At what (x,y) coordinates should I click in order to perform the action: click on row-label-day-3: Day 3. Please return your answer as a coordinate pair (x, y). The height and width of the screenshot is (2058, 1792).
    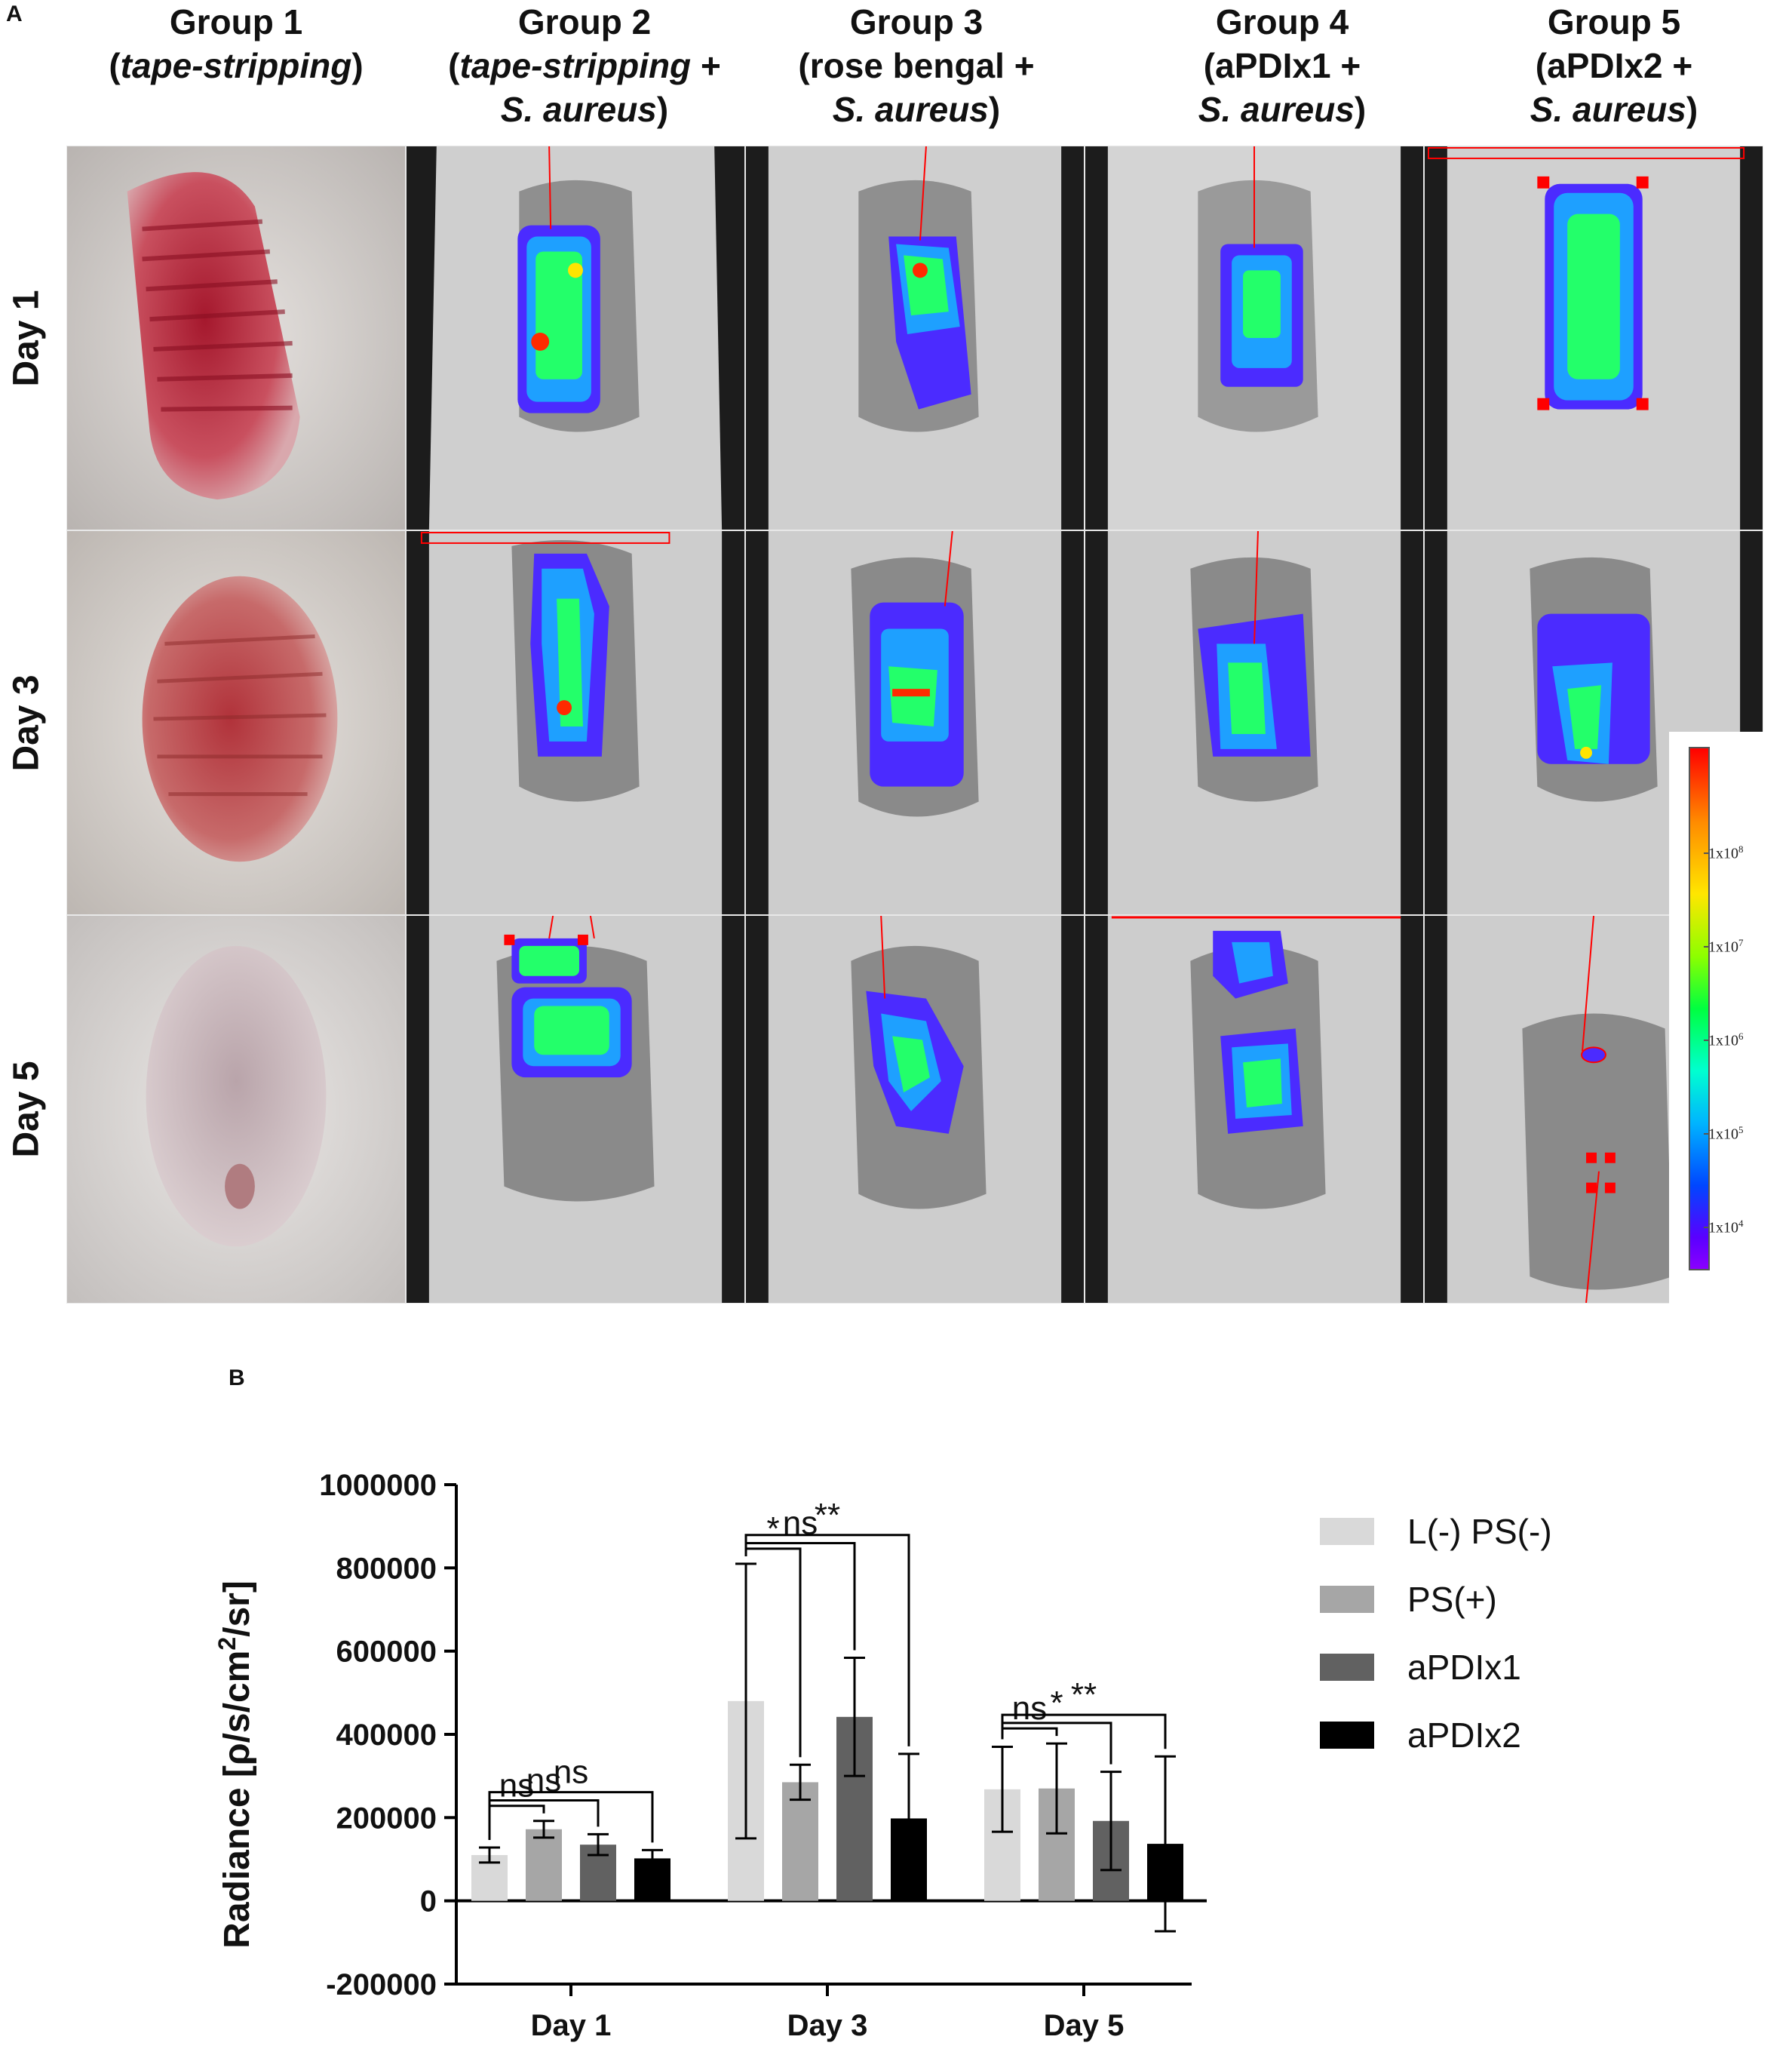
    Looking at the image, I should click on (26, 723).